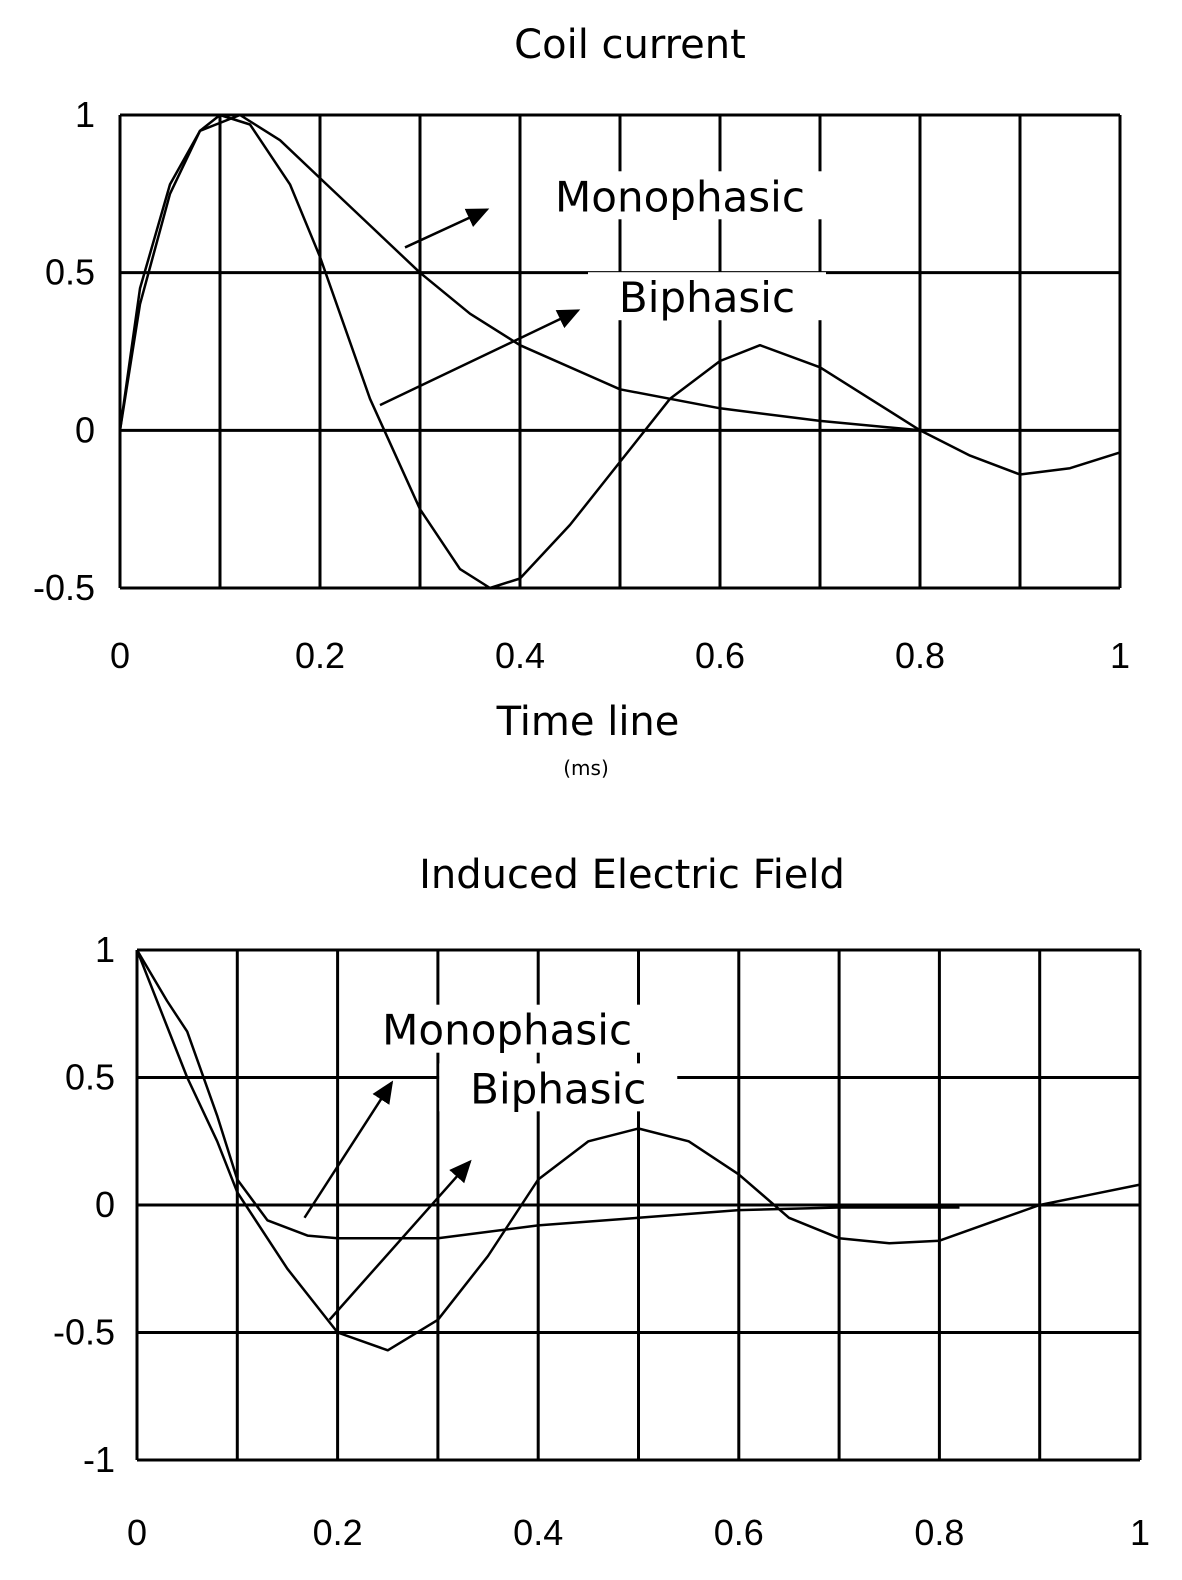 The height and width of the screenshot is (1580, 1182). Describe the element at coordinates (99, 1459) in the screenshot. I see `y-tick-label: -1` at that location.